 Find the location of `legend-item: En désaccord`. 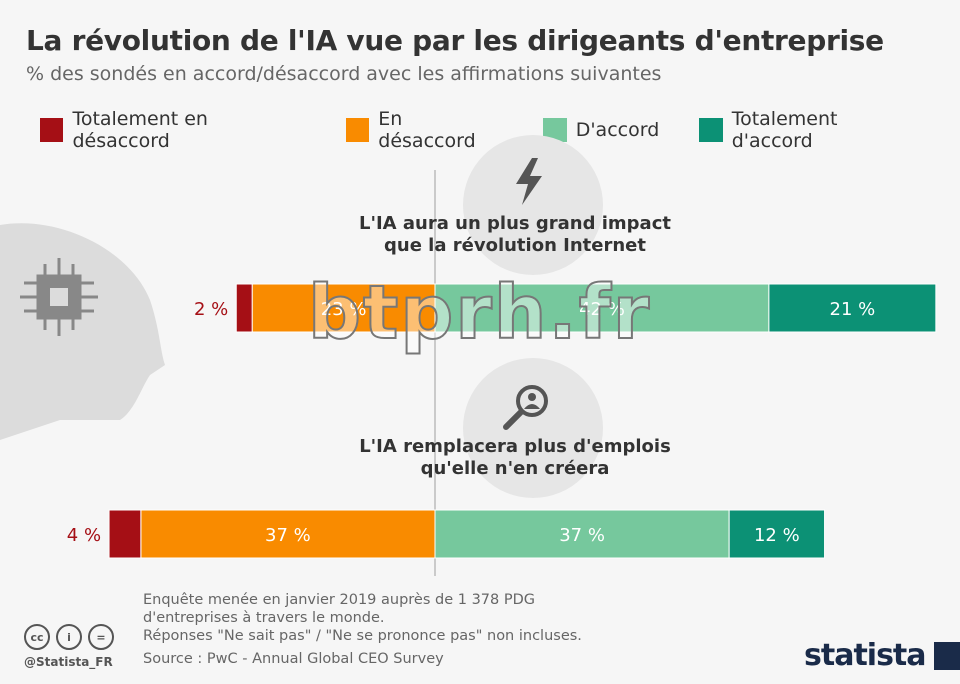

legend-item: En désaccord is located at coordinates (424, 130).